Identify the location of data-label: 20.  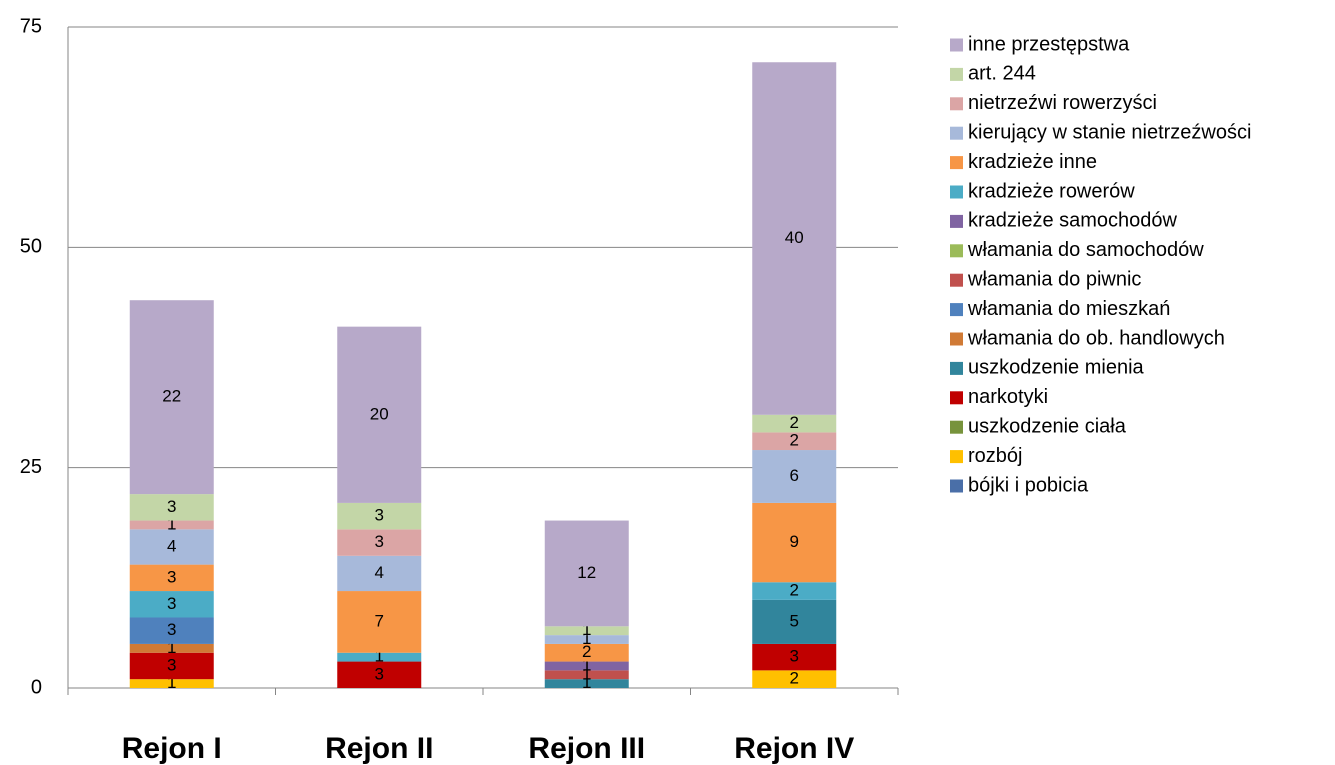
(379, 413).